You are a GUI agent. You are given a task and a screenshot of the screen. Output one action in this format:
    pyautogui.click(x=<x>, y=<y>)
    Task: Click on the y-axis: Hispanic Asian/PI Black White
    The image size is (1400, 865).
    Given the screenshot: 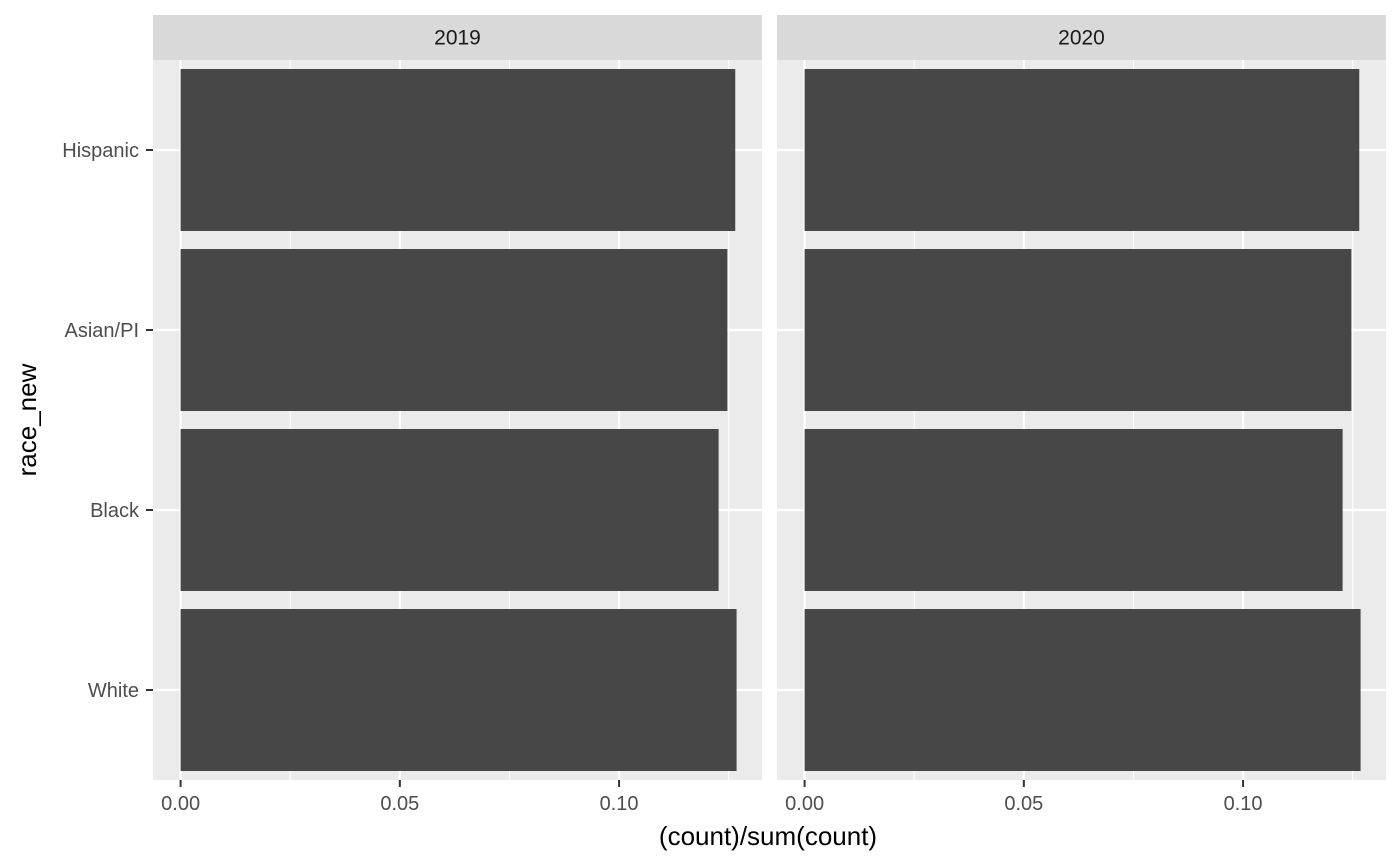 What is the action you would take?
    pyautogui.click(x=107, y=421)
    